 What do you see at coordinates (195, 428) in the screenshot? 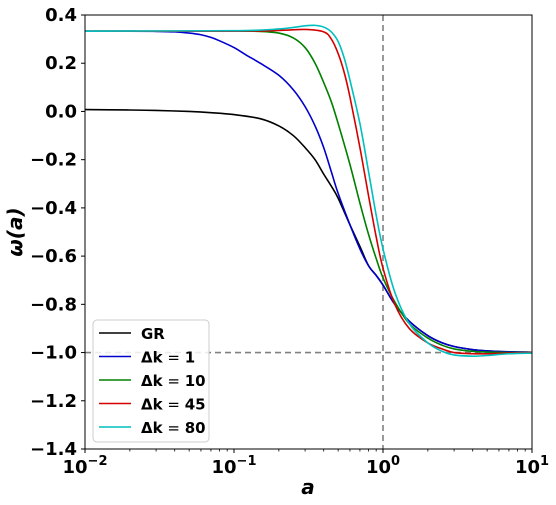
I see `legend-value: 80` at bounding box center [195, 428].